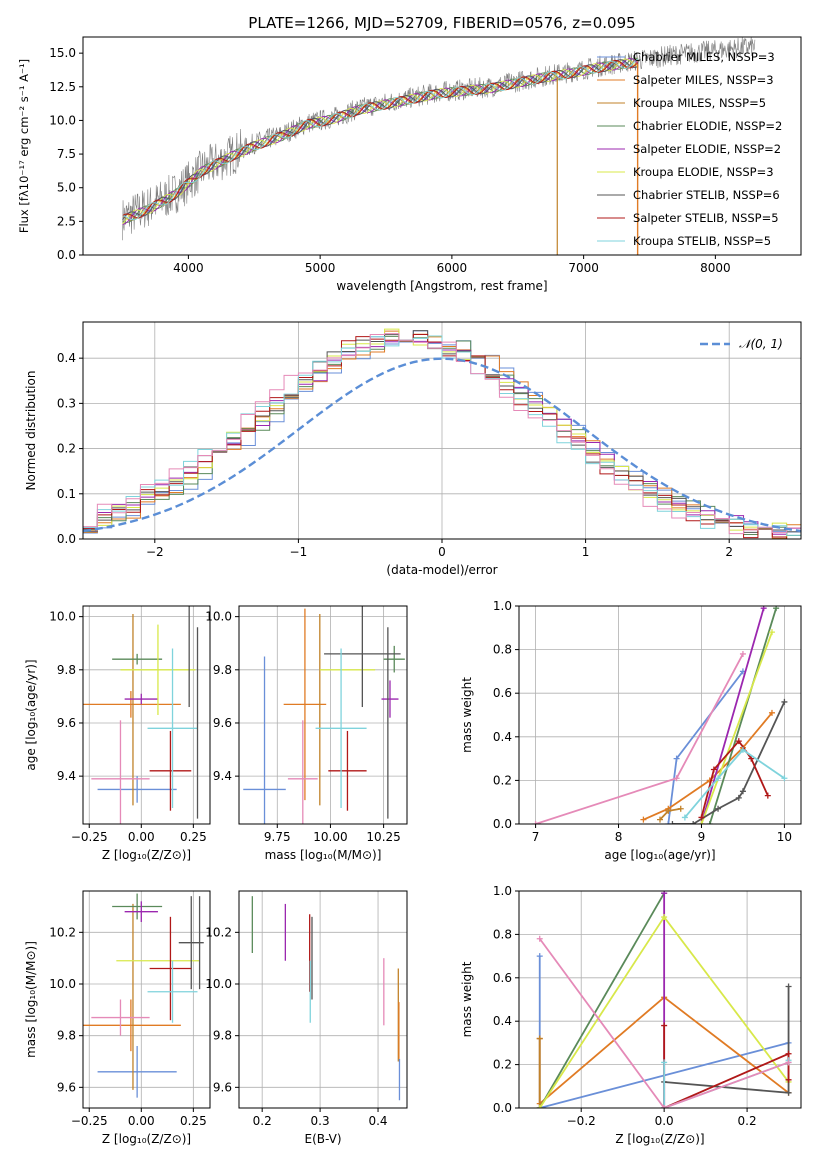 The image size is (819, 1170). I want to click on legend-label: 𝒩(0, 1), so click(761, 344).